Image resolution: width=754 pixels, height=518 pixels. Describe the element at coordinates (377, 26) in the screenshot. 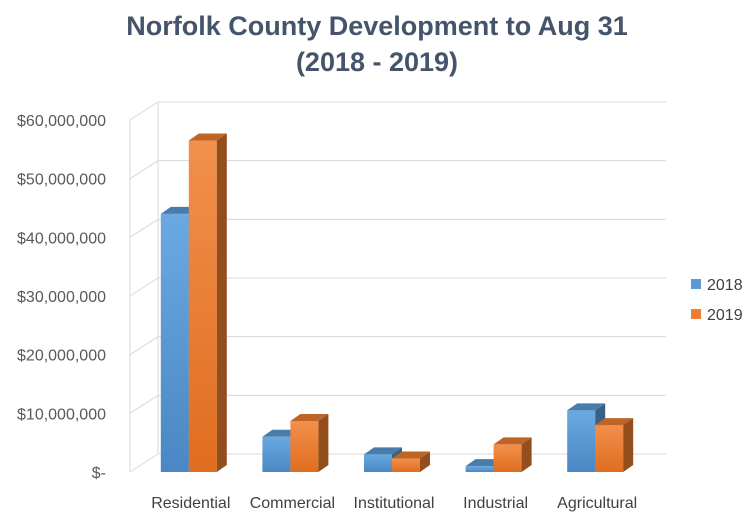

I see `chart-title-line-1: Norfolk County Development to Aug 31` at that location.